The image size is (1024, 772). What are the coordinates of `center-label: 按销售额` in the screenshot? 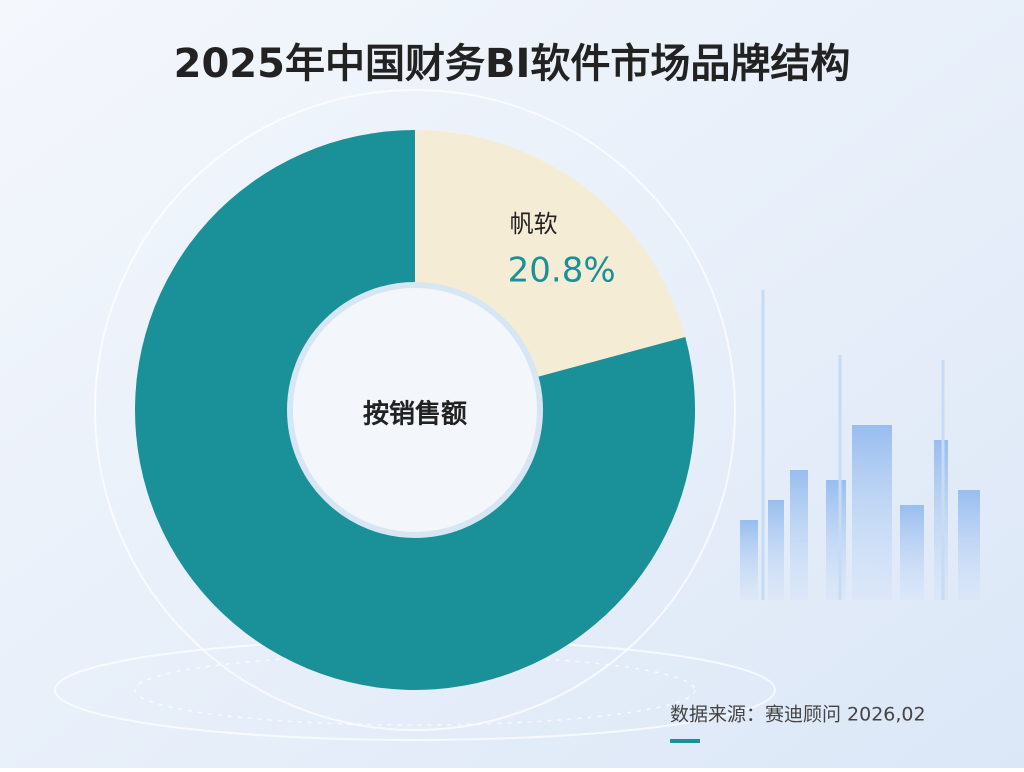 It's located at (415, 414).